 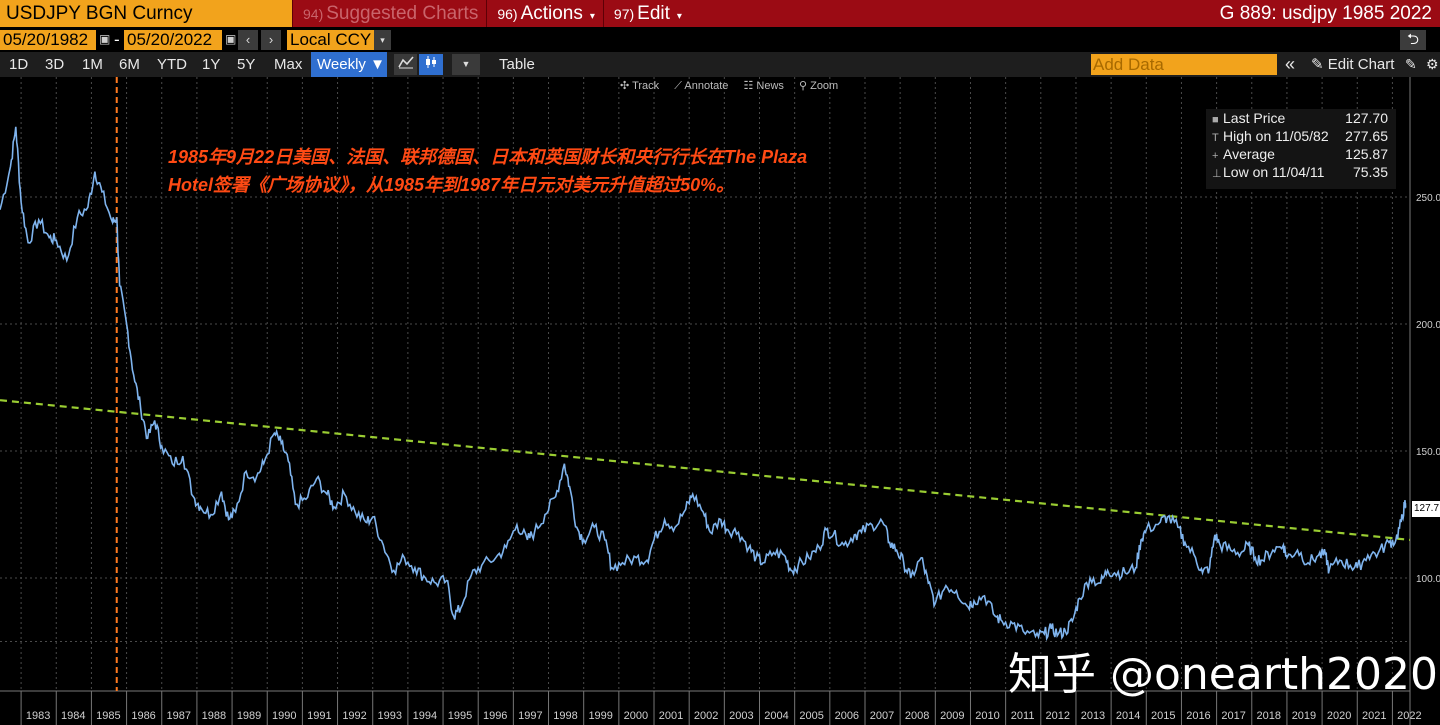 I want to click on legend-value: 127.70, so click(x=1366, y=118).